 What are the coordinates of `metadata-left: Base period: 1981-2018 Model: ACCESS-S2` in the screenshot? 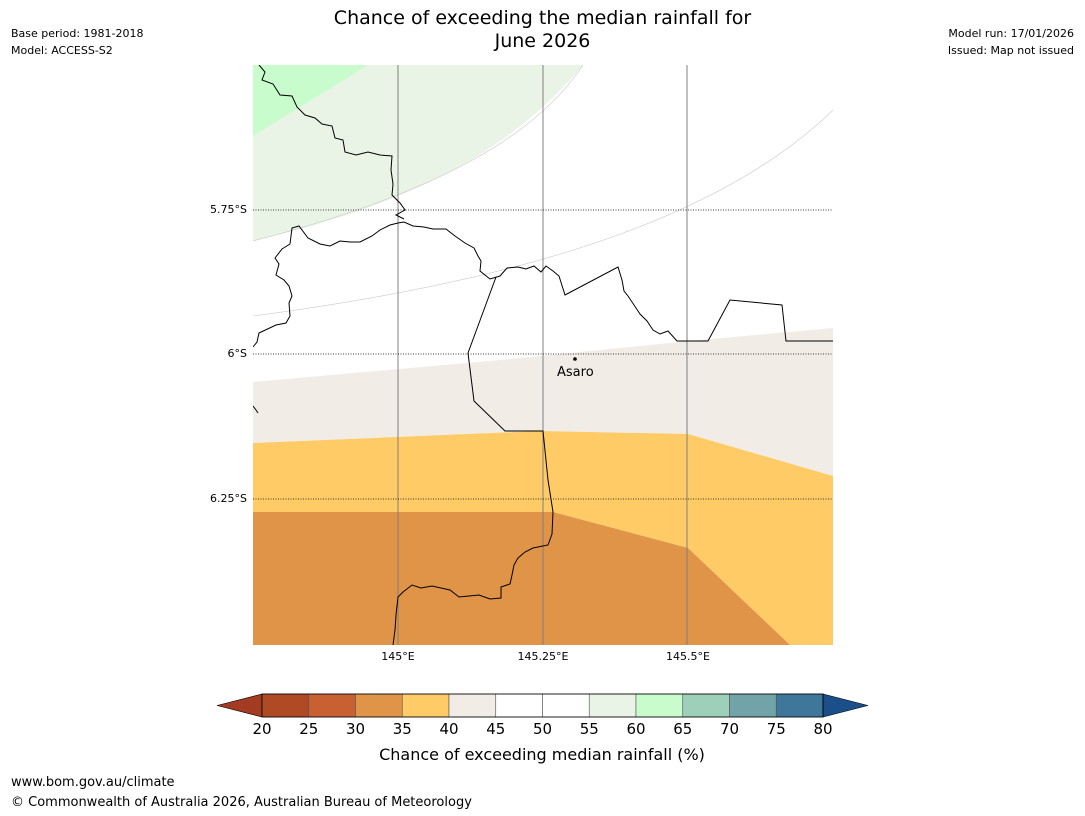 It's located at (77, 42).